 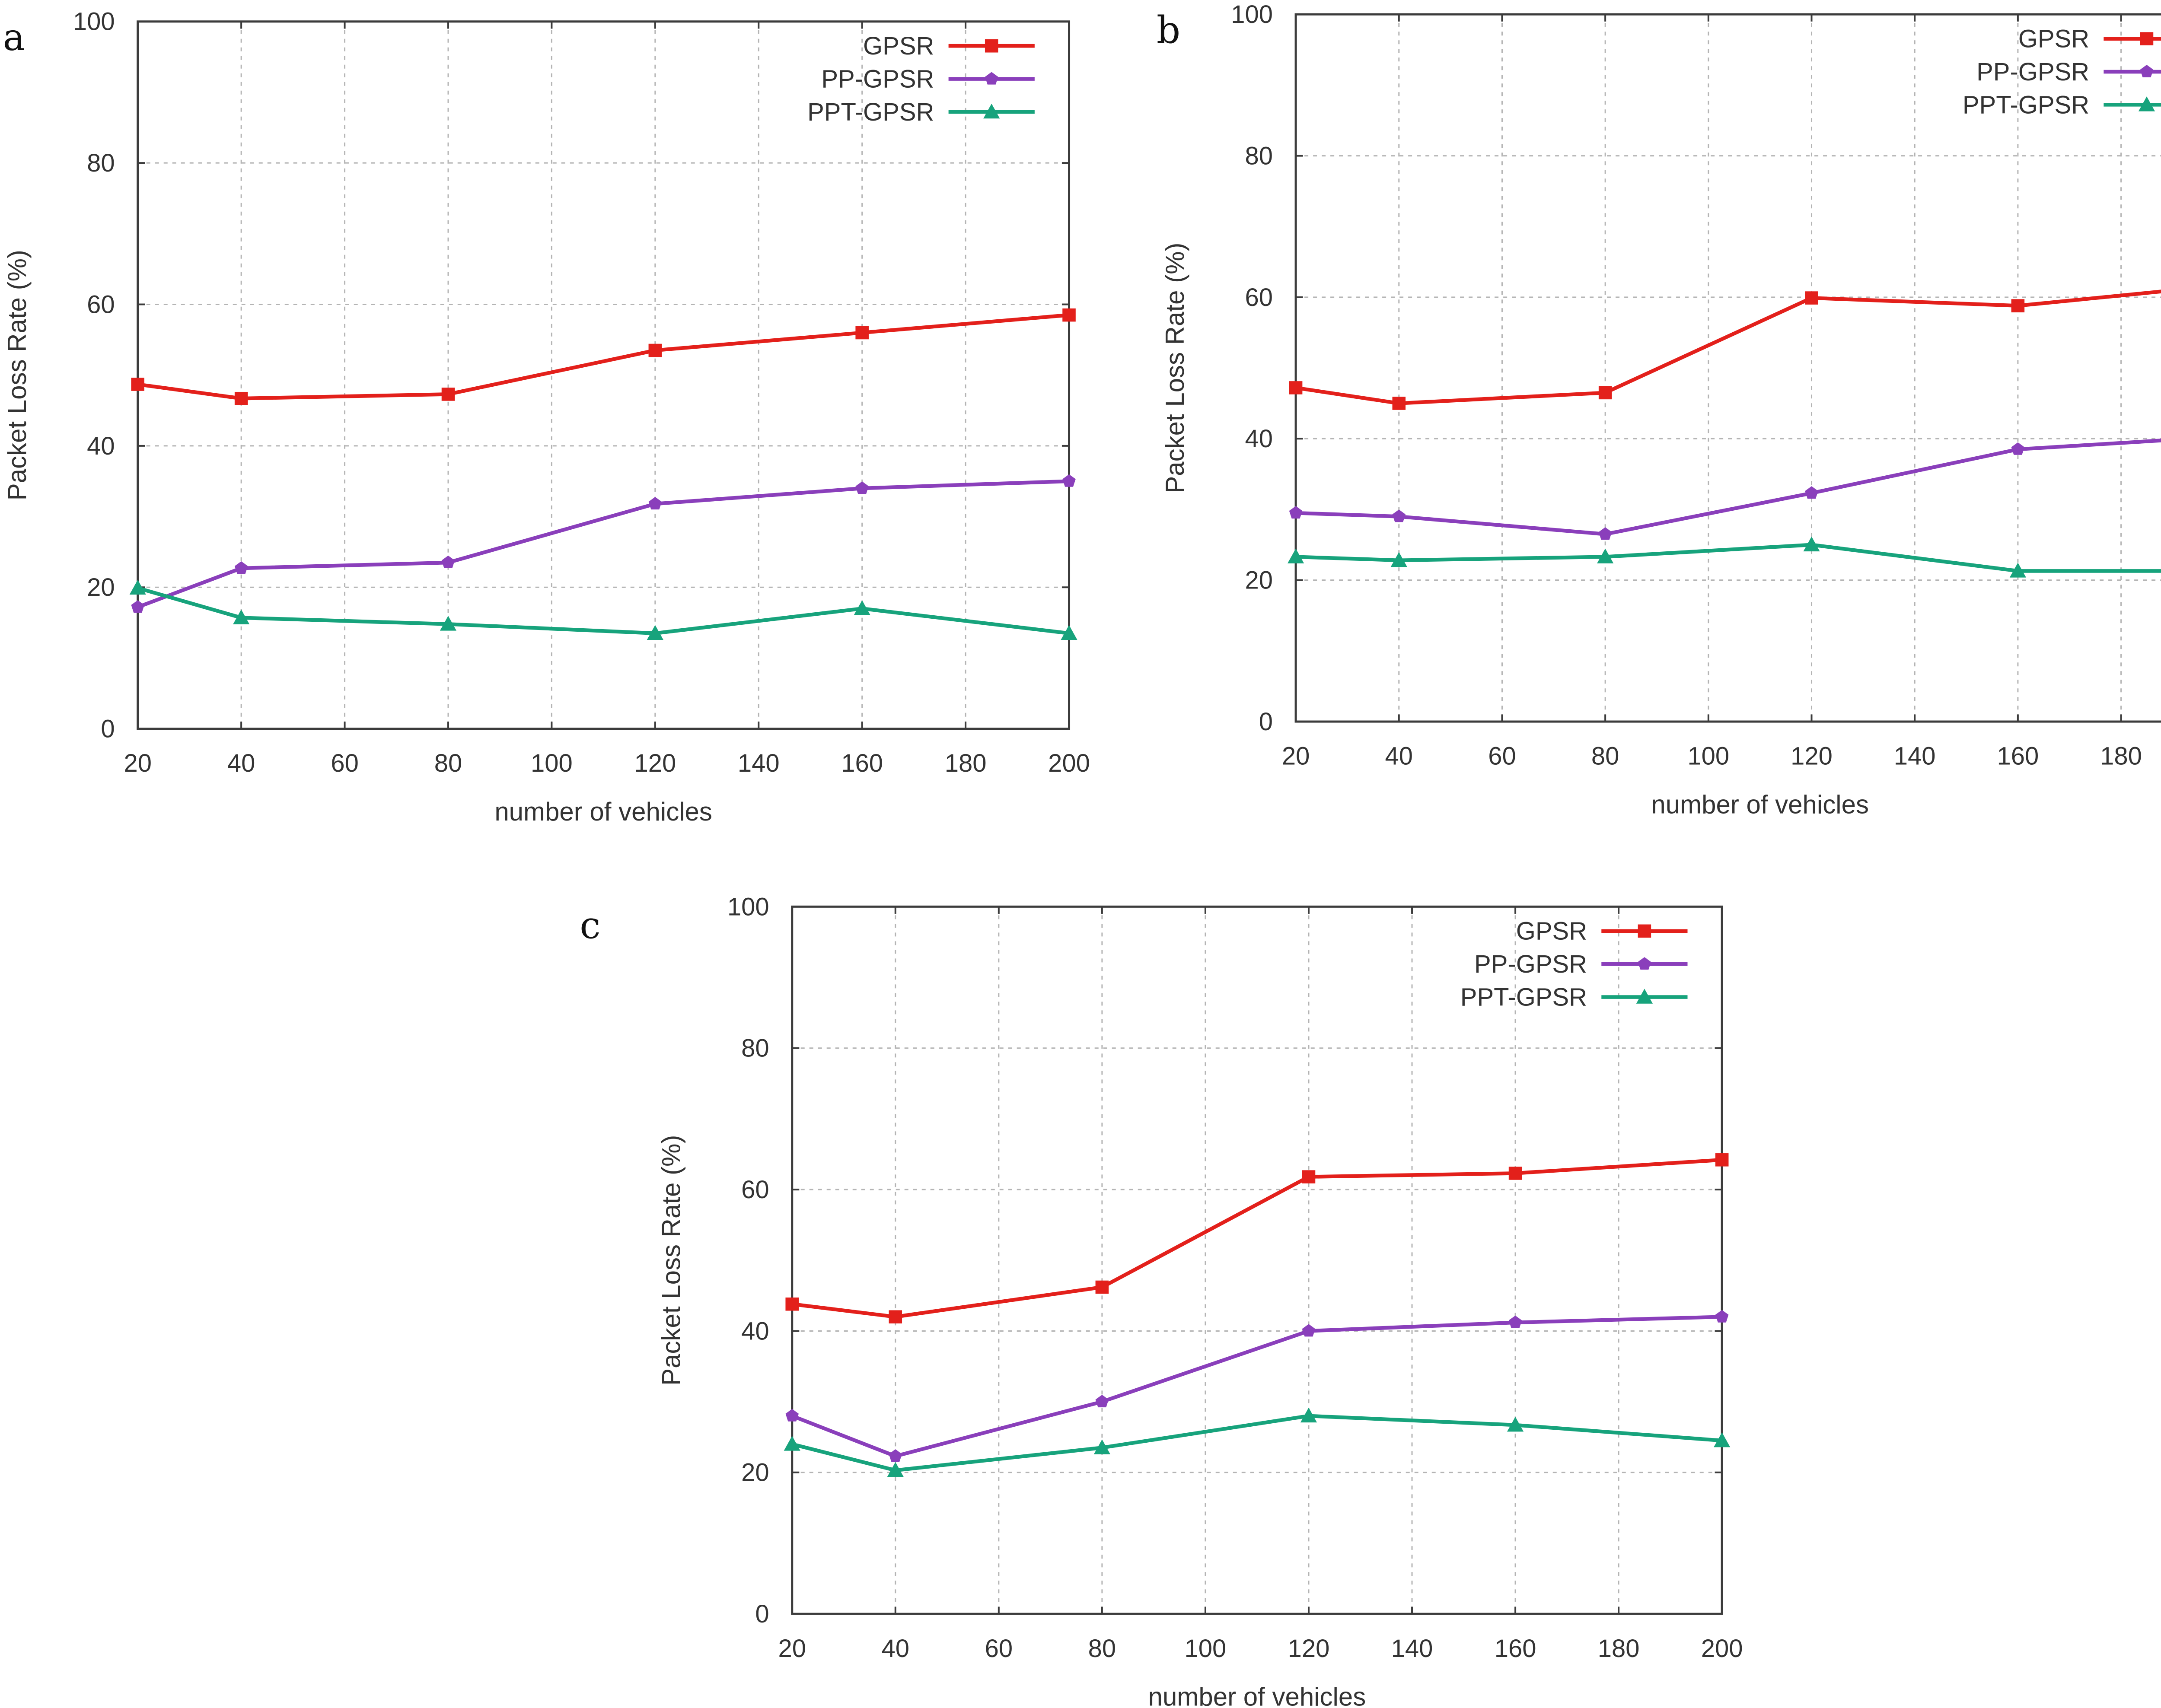 I want to click on x-tick-label: 60, so click(x=1502, y=756).